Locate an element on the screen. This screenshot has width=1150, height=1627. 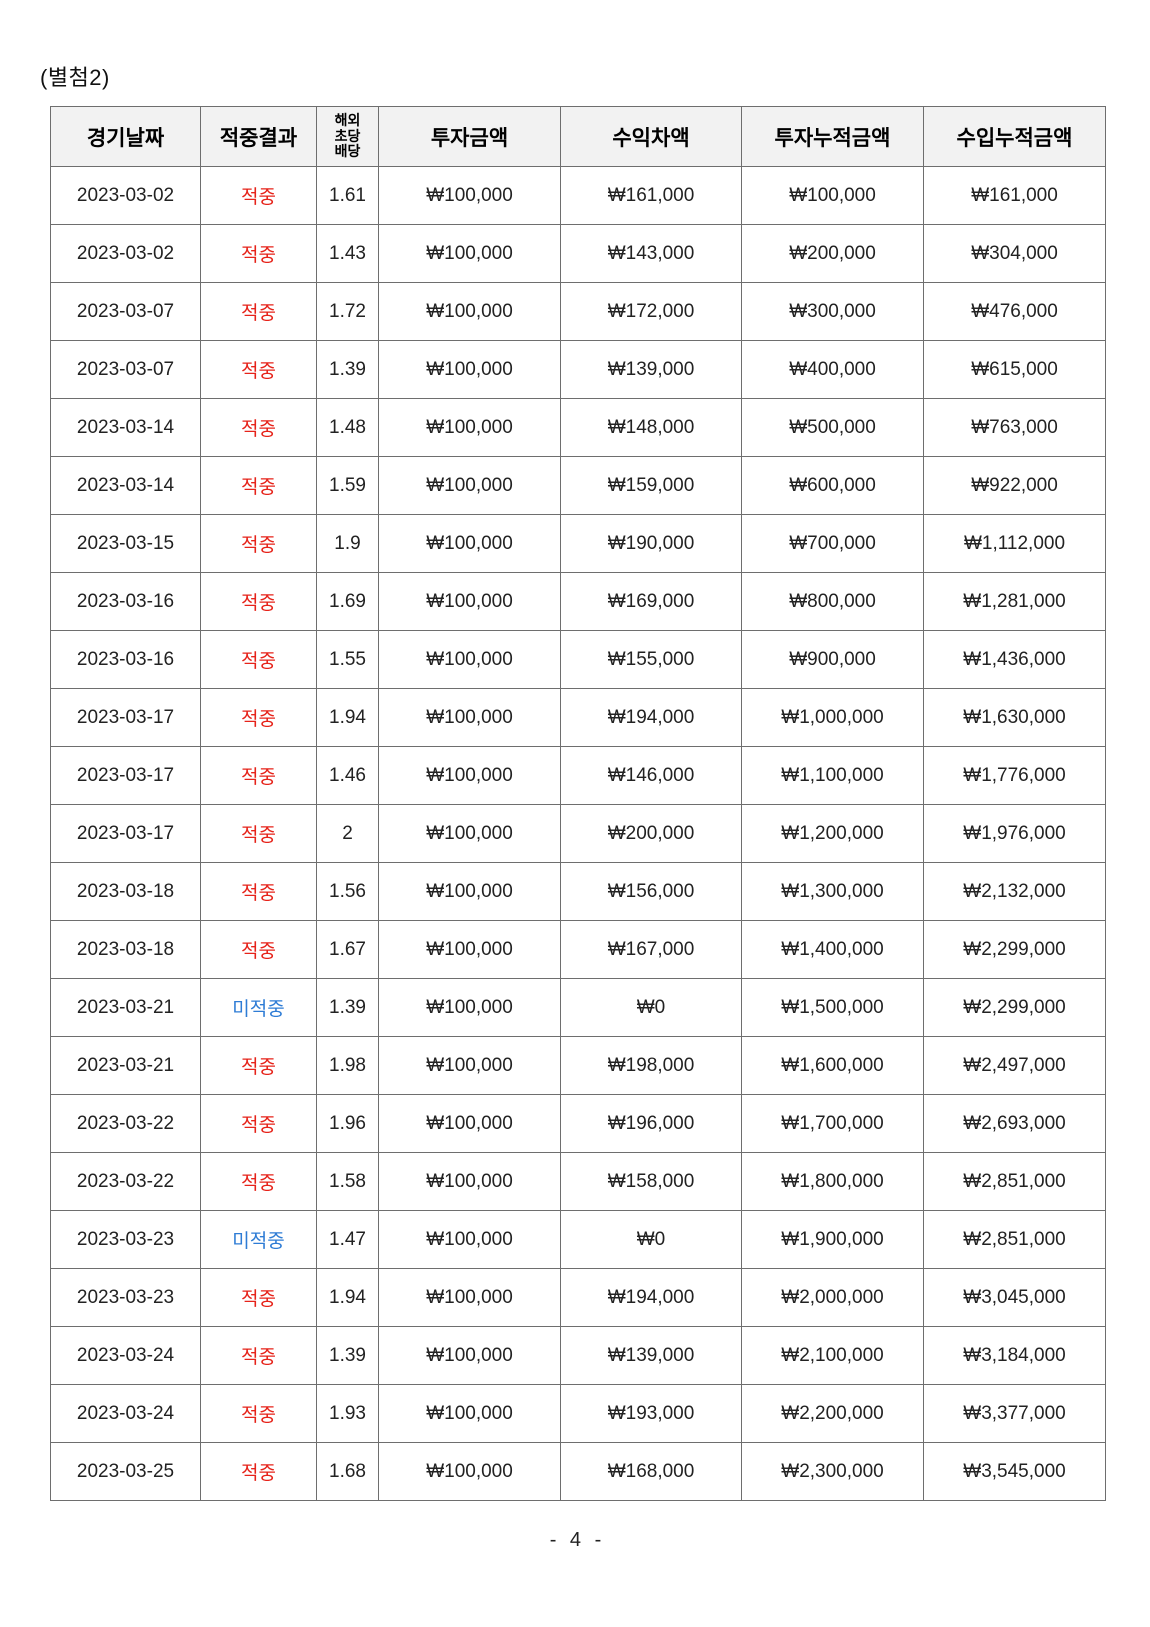
column-header-game-date: 경기날짜 is located at coordinates (125, 136).